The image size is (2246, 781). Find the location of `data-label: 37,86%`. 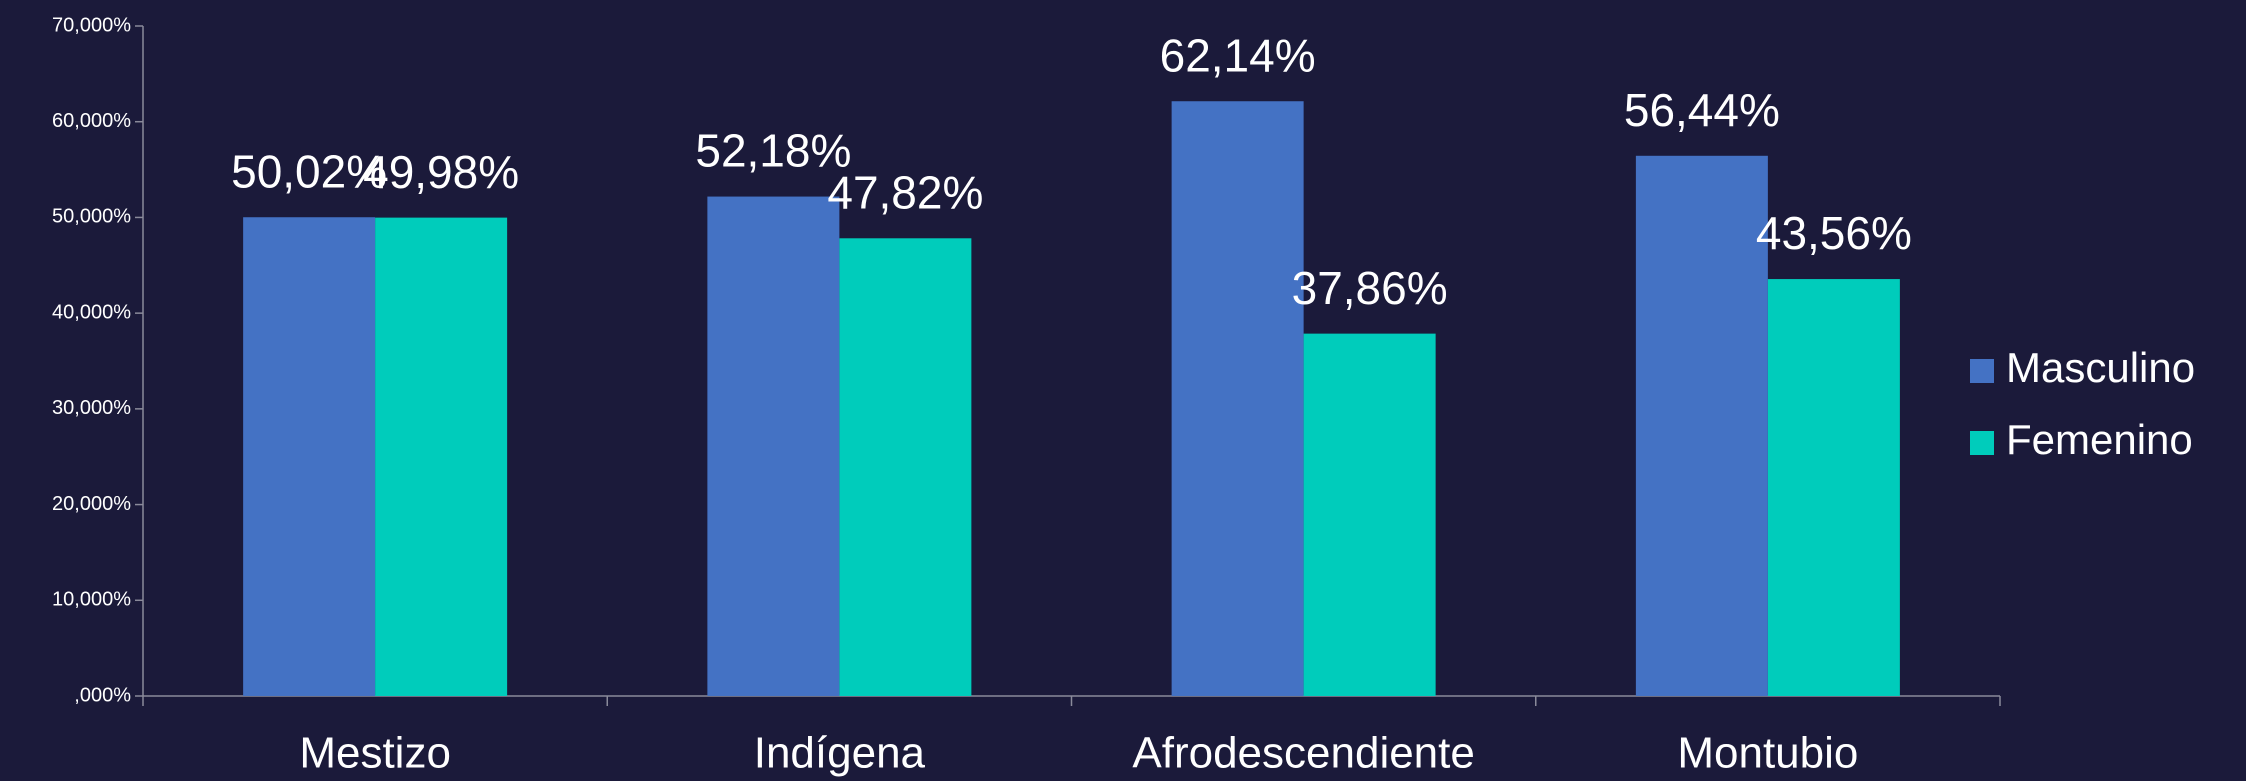

data-label: 37,86% is located at coordinates (1370, 288).